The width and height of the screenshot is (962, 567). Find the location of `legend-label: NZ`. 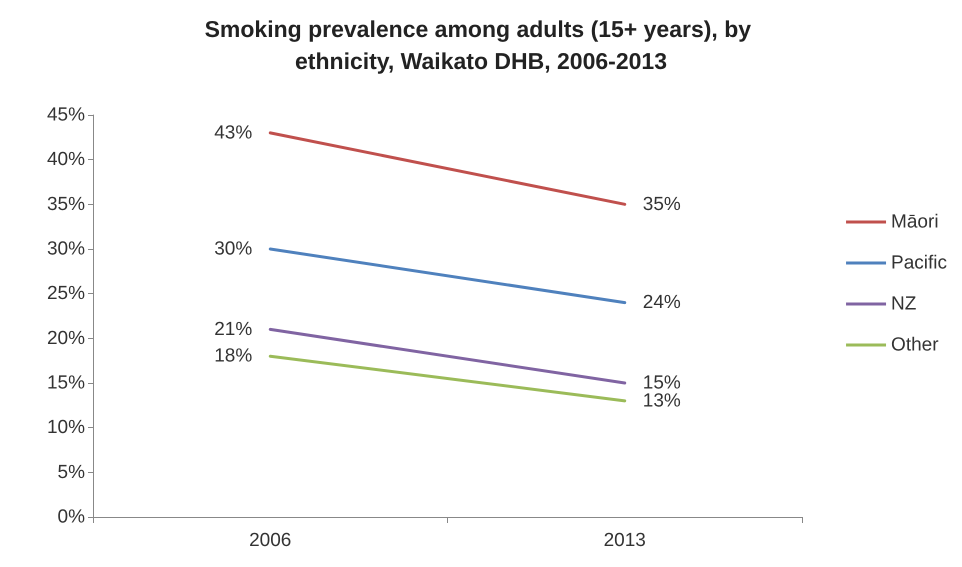

legend-label: NZ is located at coordinates (904, 304).